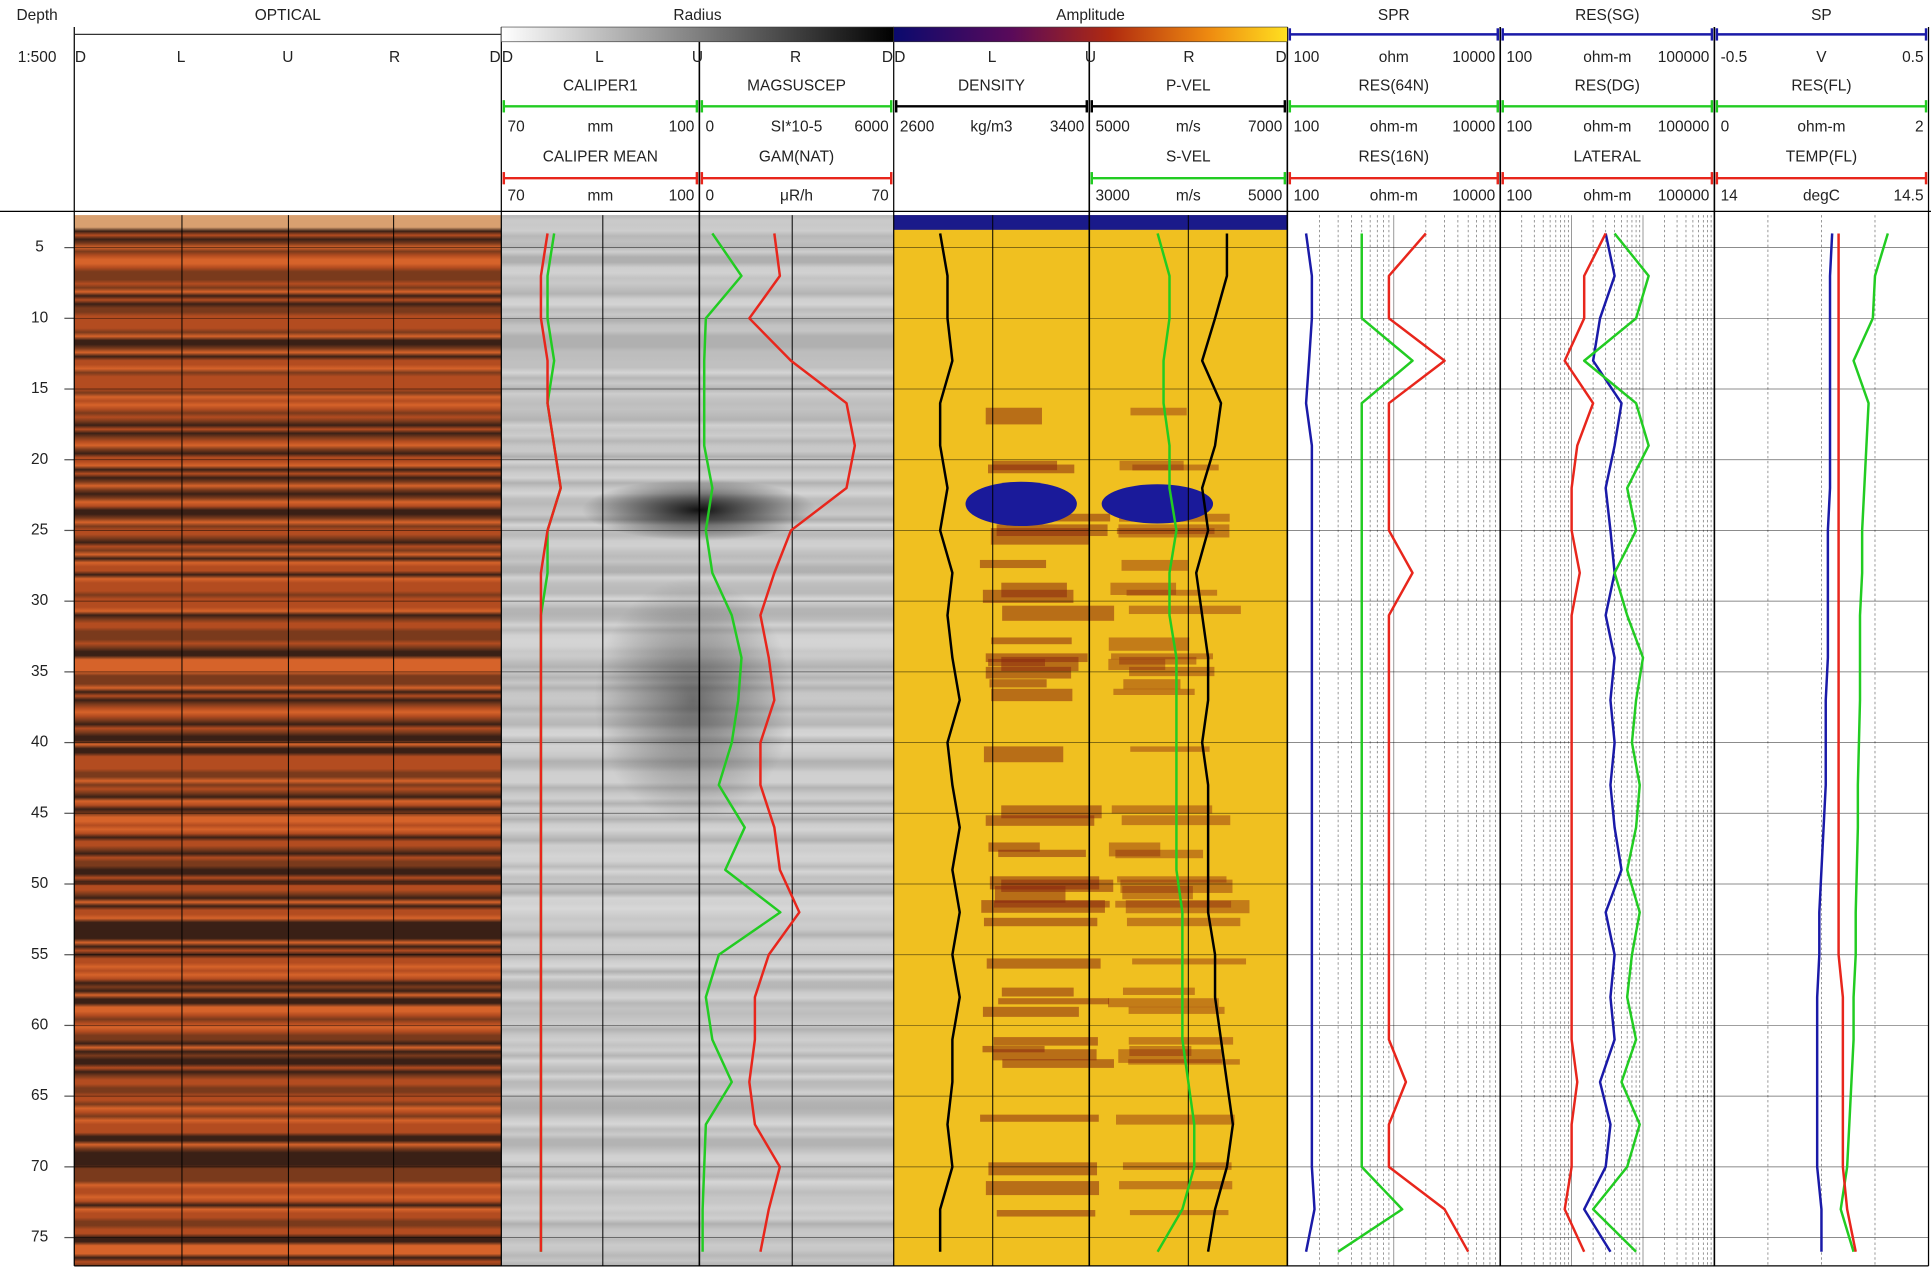 The width and height of the screenshot is (1931, 1272). I want to click on depth-tick-label: 75, so click(39, 1237).